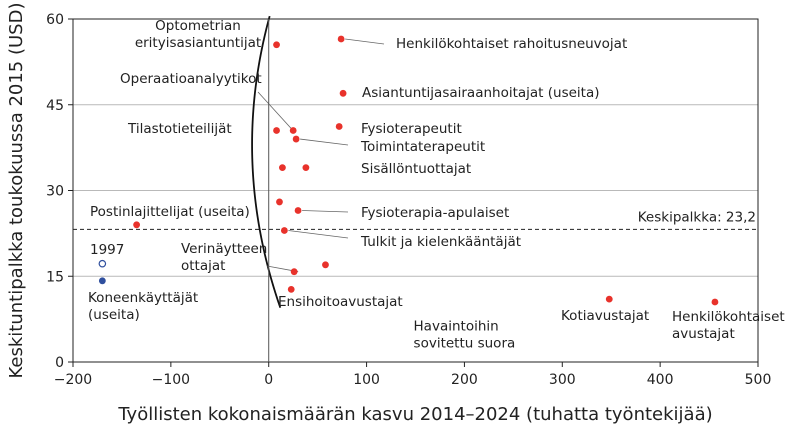 Image resolution: width=810 pixels, height=438 pixels. Describe the element at coordinates (102, 263) in the screenshot. I see `data-point-machine-operators-1997` at that location.